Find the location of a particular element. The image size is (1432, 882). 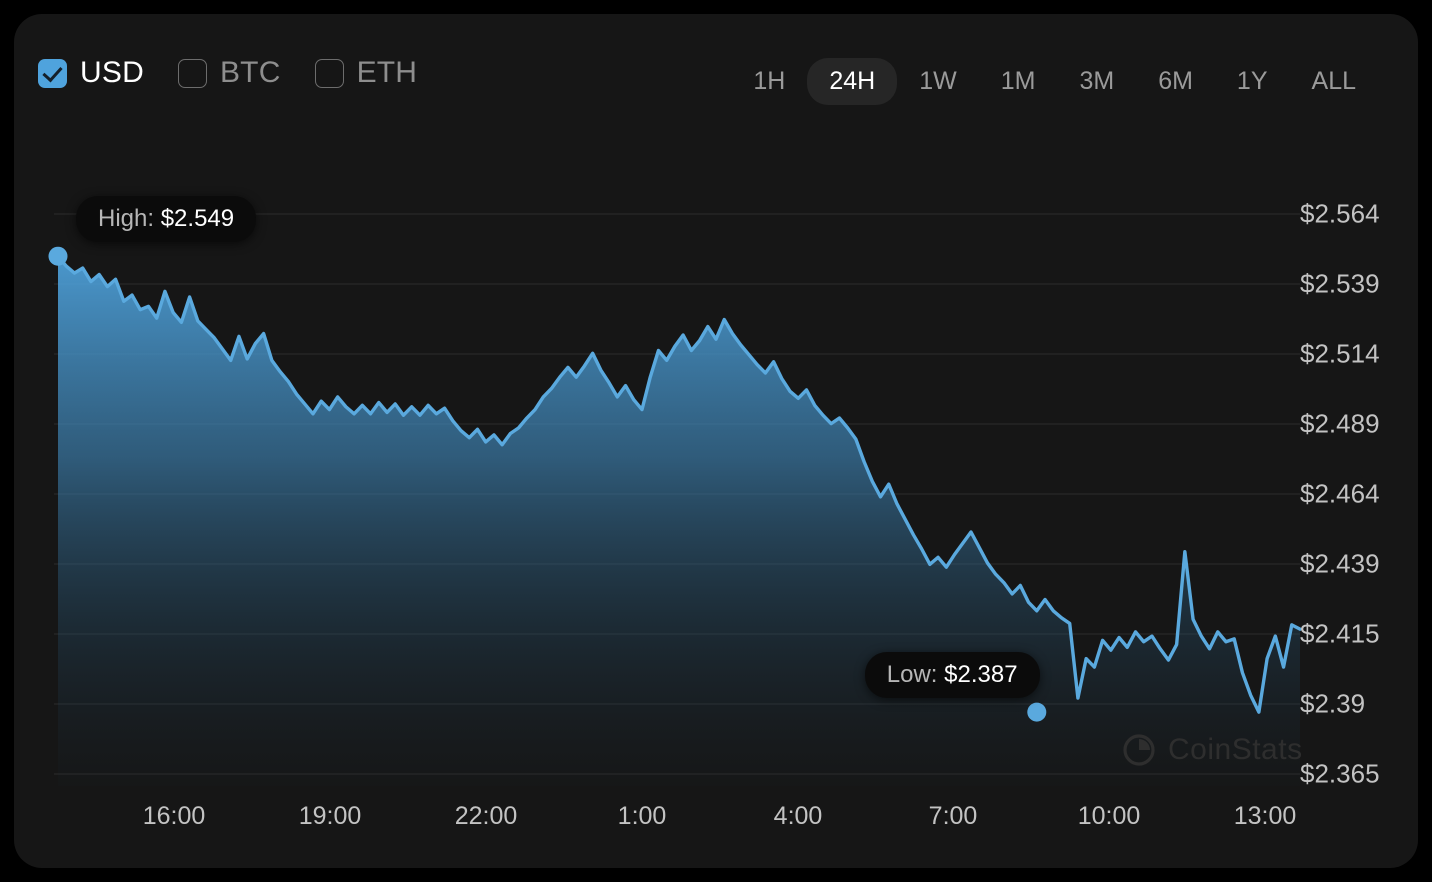

currency-selector-group: USD BTC ETH is located at coordinates (244, 73).